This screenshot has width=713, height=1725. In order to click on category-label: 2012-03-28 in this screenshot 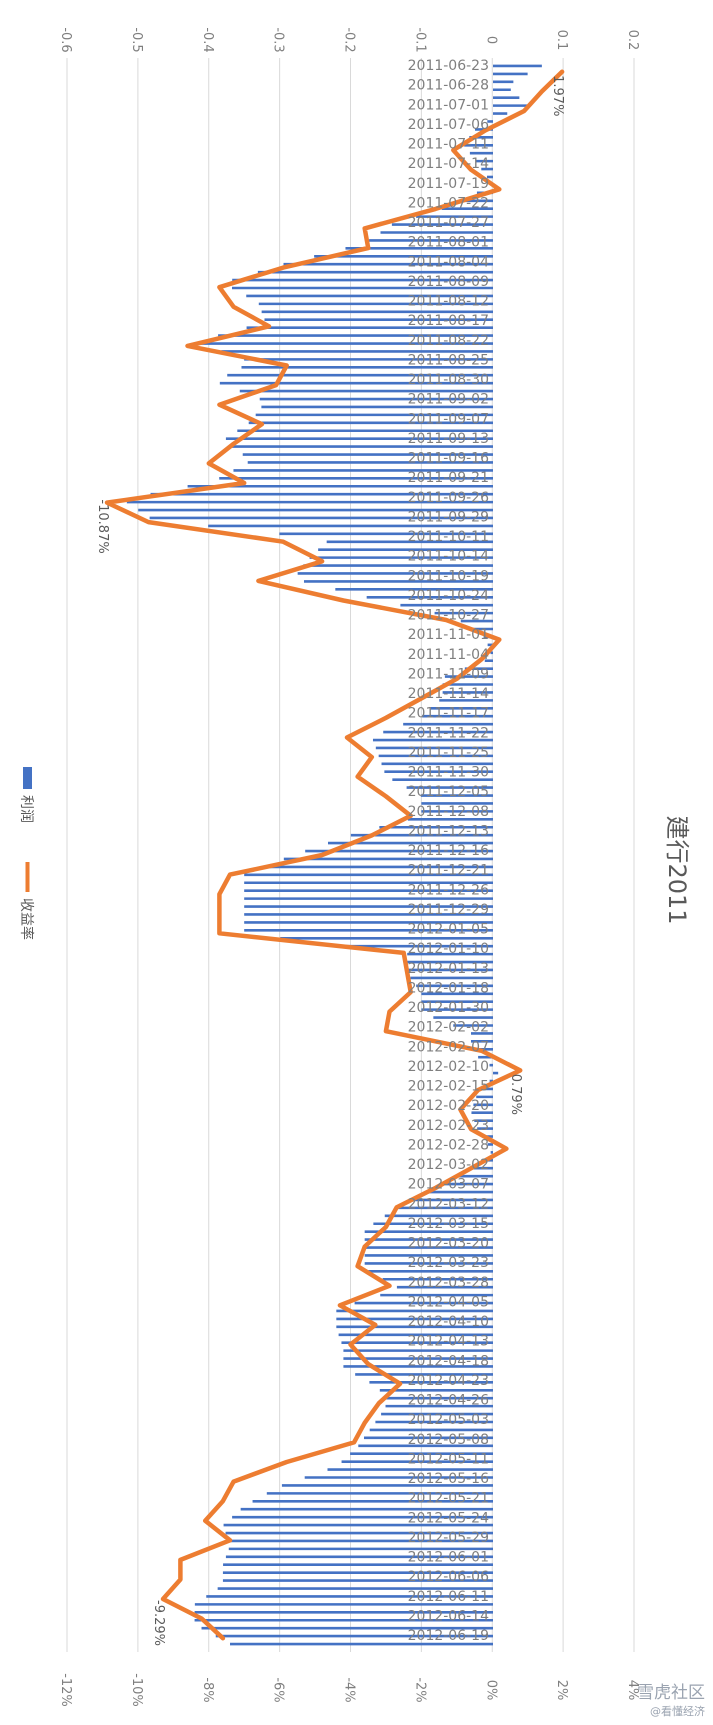, I will do `click(448, 1283)`.